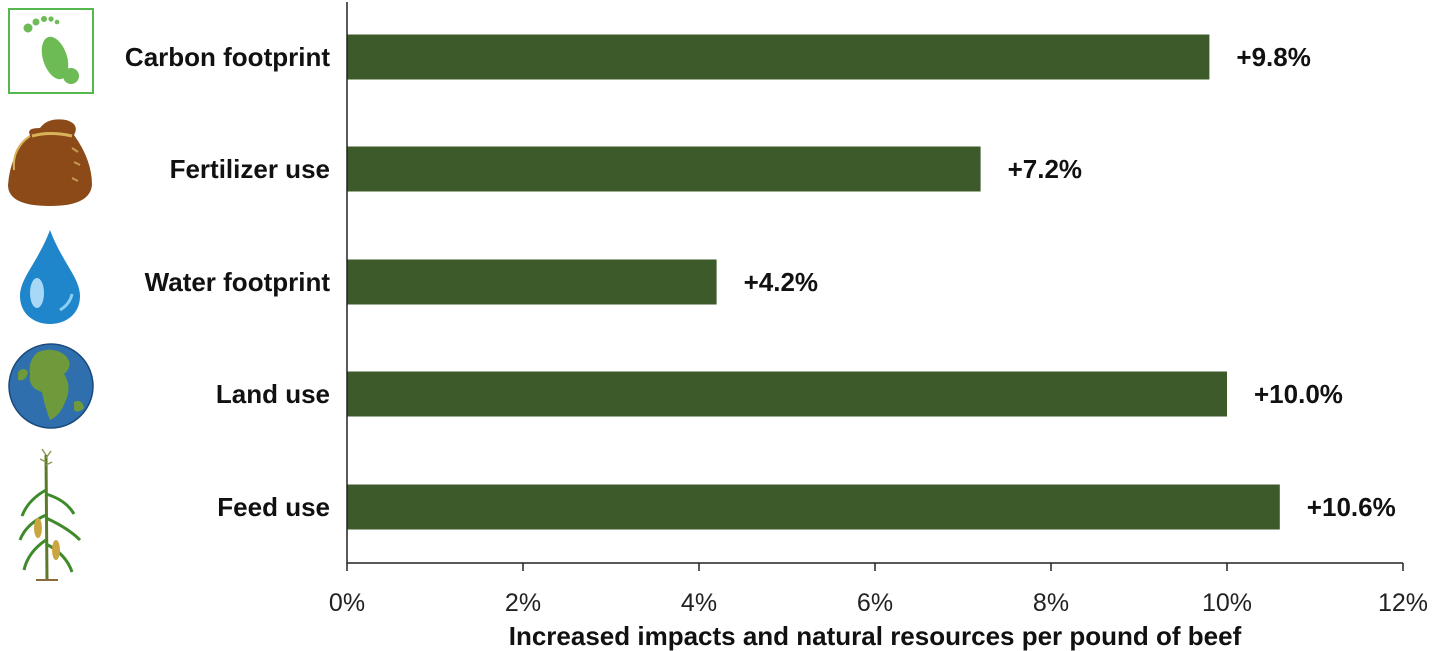 The width and height of the screenshot is (1445, 651). What do you see at coordinates (1227, 603) in the screenshot?
I see `x-tick-label: 10%` at bounding box center [1227, 603].